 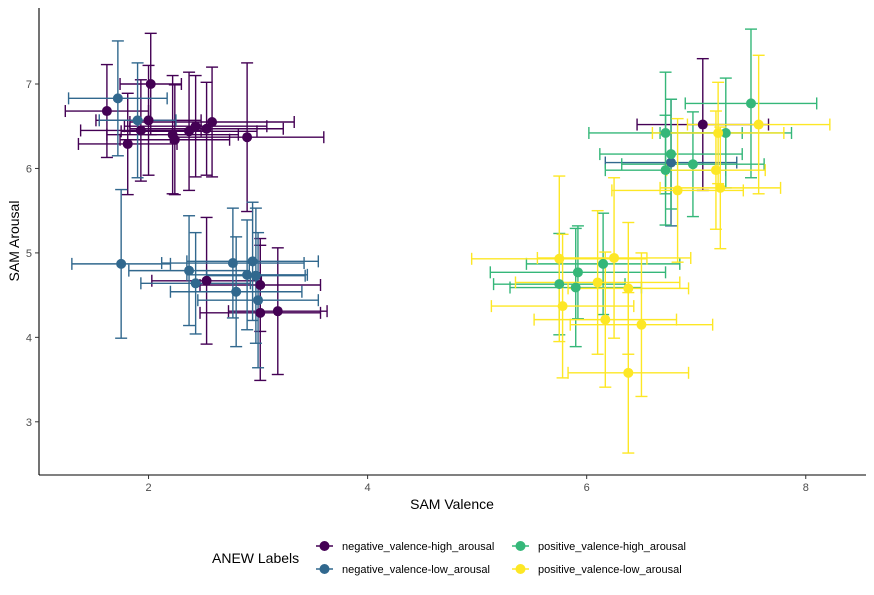 I want to click on x-axis-title: SAM Valence, so click(x=452, y=504).